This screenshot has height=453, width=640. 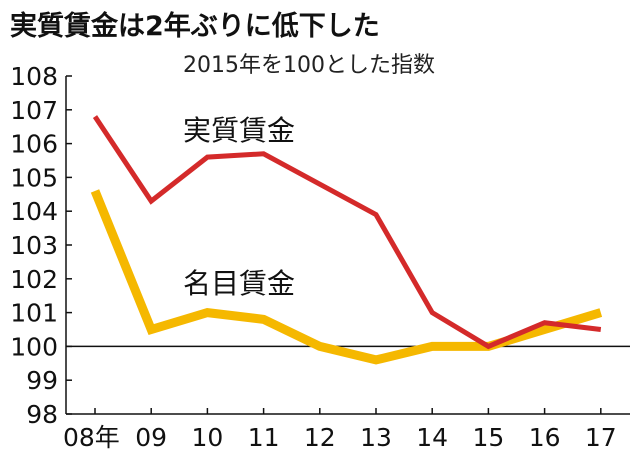 I want to click on x-tick-label: 13, so click(x=376, y=437).